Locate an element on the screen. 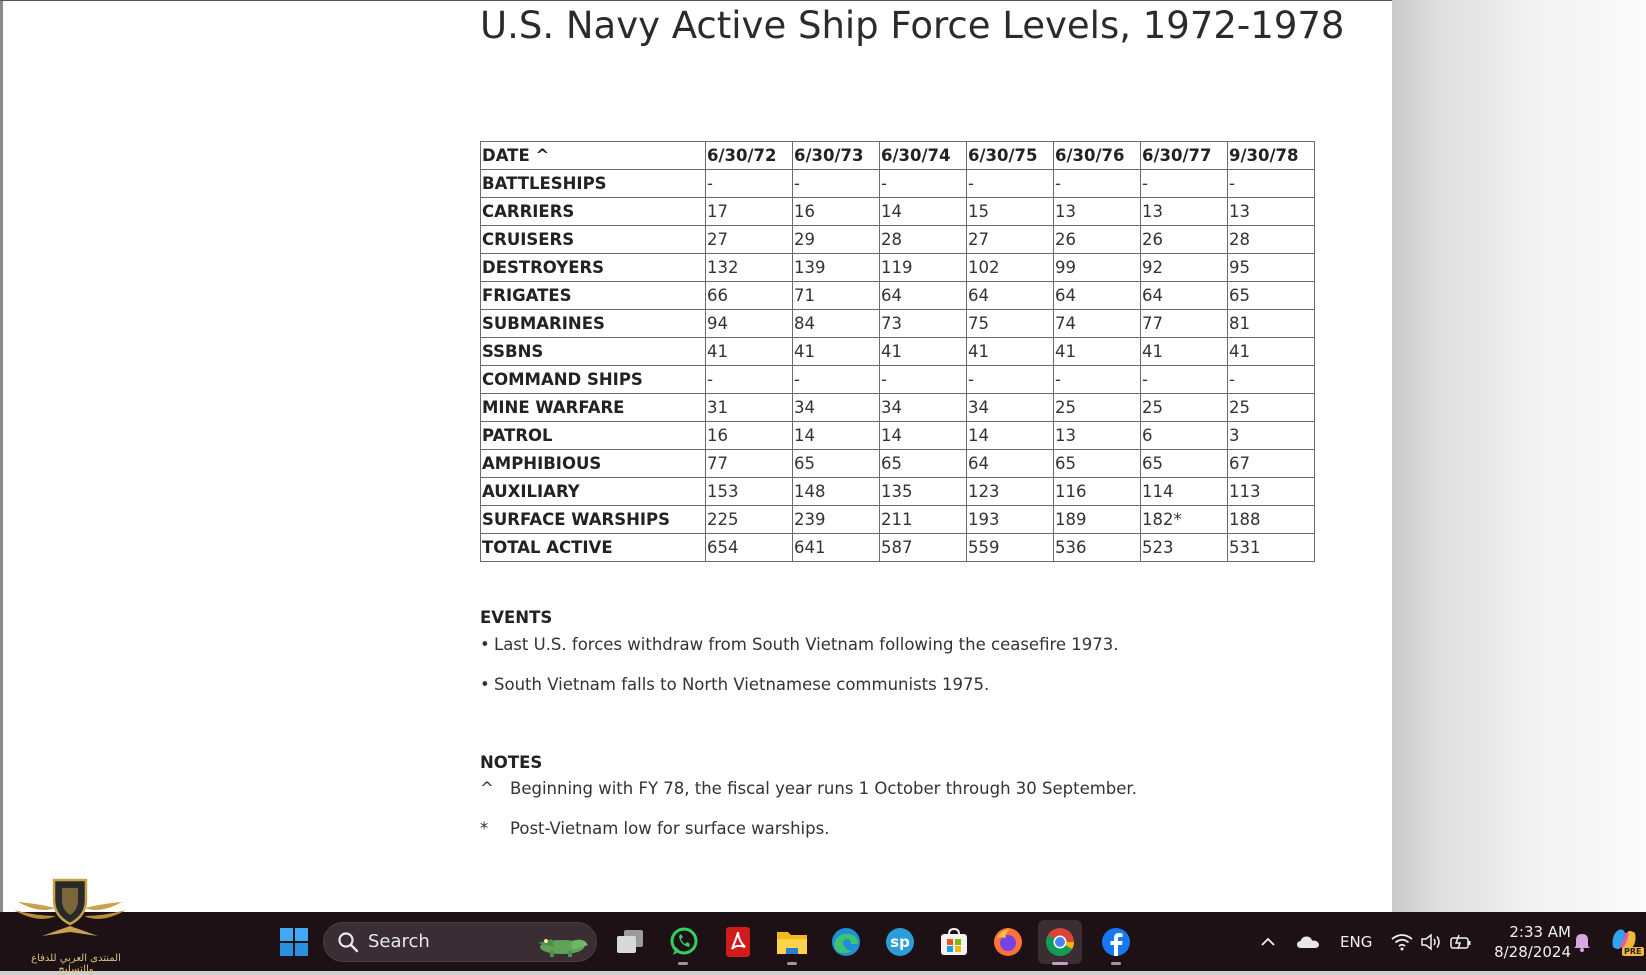 The height and width of the screenshot is (975, 1646). value-cell: 95 is located at coordinates (1271, 267).